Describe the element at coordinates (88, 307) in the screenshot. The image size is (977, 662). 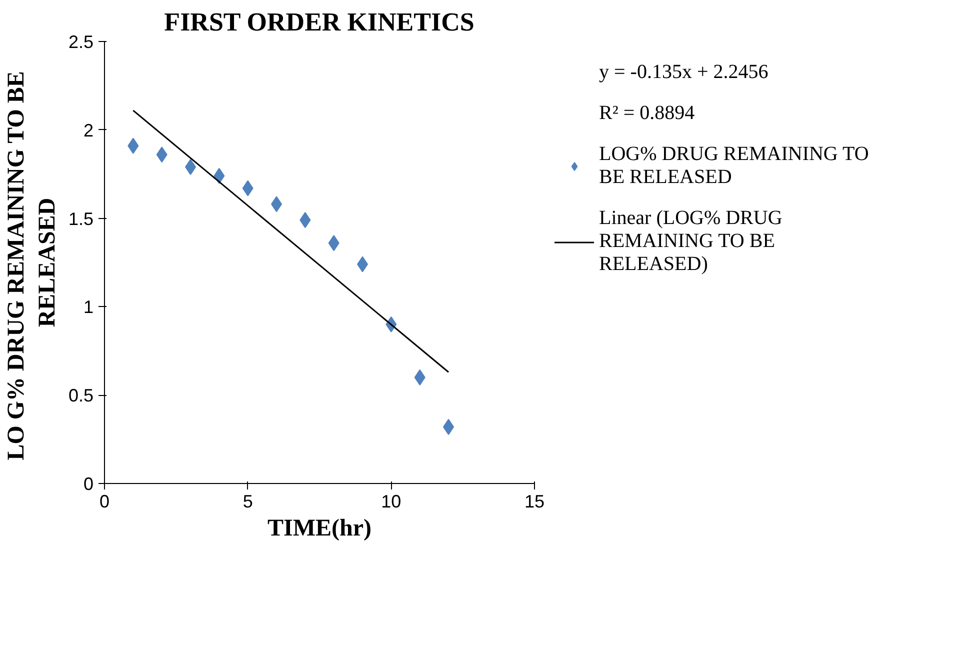
I see `y-tick-label: 1` at that location.